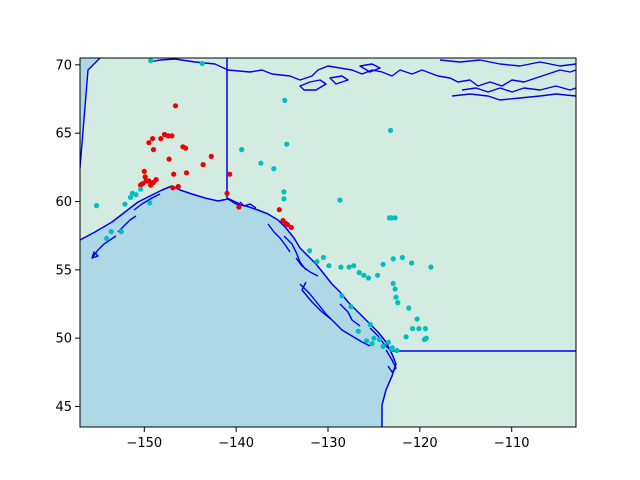 The image size is (640, 480). Describe the element at coordinates (236, 443) in the screenshot. I see `x-tick-label-1: −140` at that location.